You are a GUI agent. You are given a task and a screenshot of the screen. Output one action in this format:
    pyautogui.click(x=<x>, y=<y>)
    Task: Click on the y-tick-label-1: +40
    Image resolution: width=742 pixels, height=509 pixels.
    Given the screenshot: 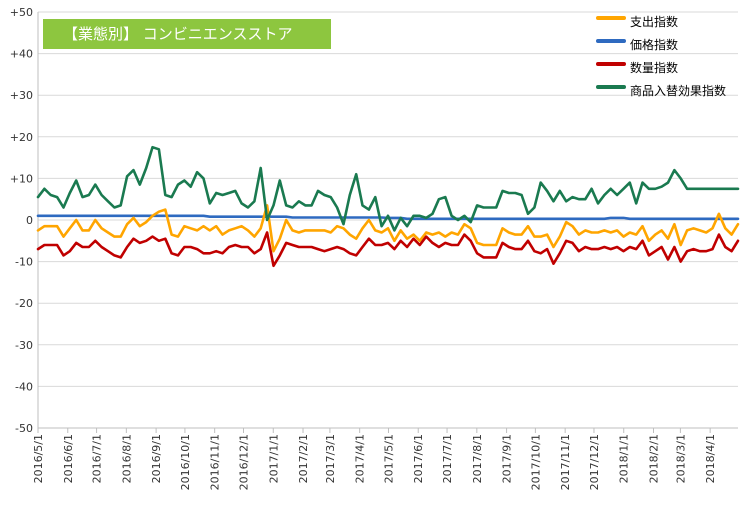 What is the action you would take?
    pyautogui.click(x=21, y=54)
    